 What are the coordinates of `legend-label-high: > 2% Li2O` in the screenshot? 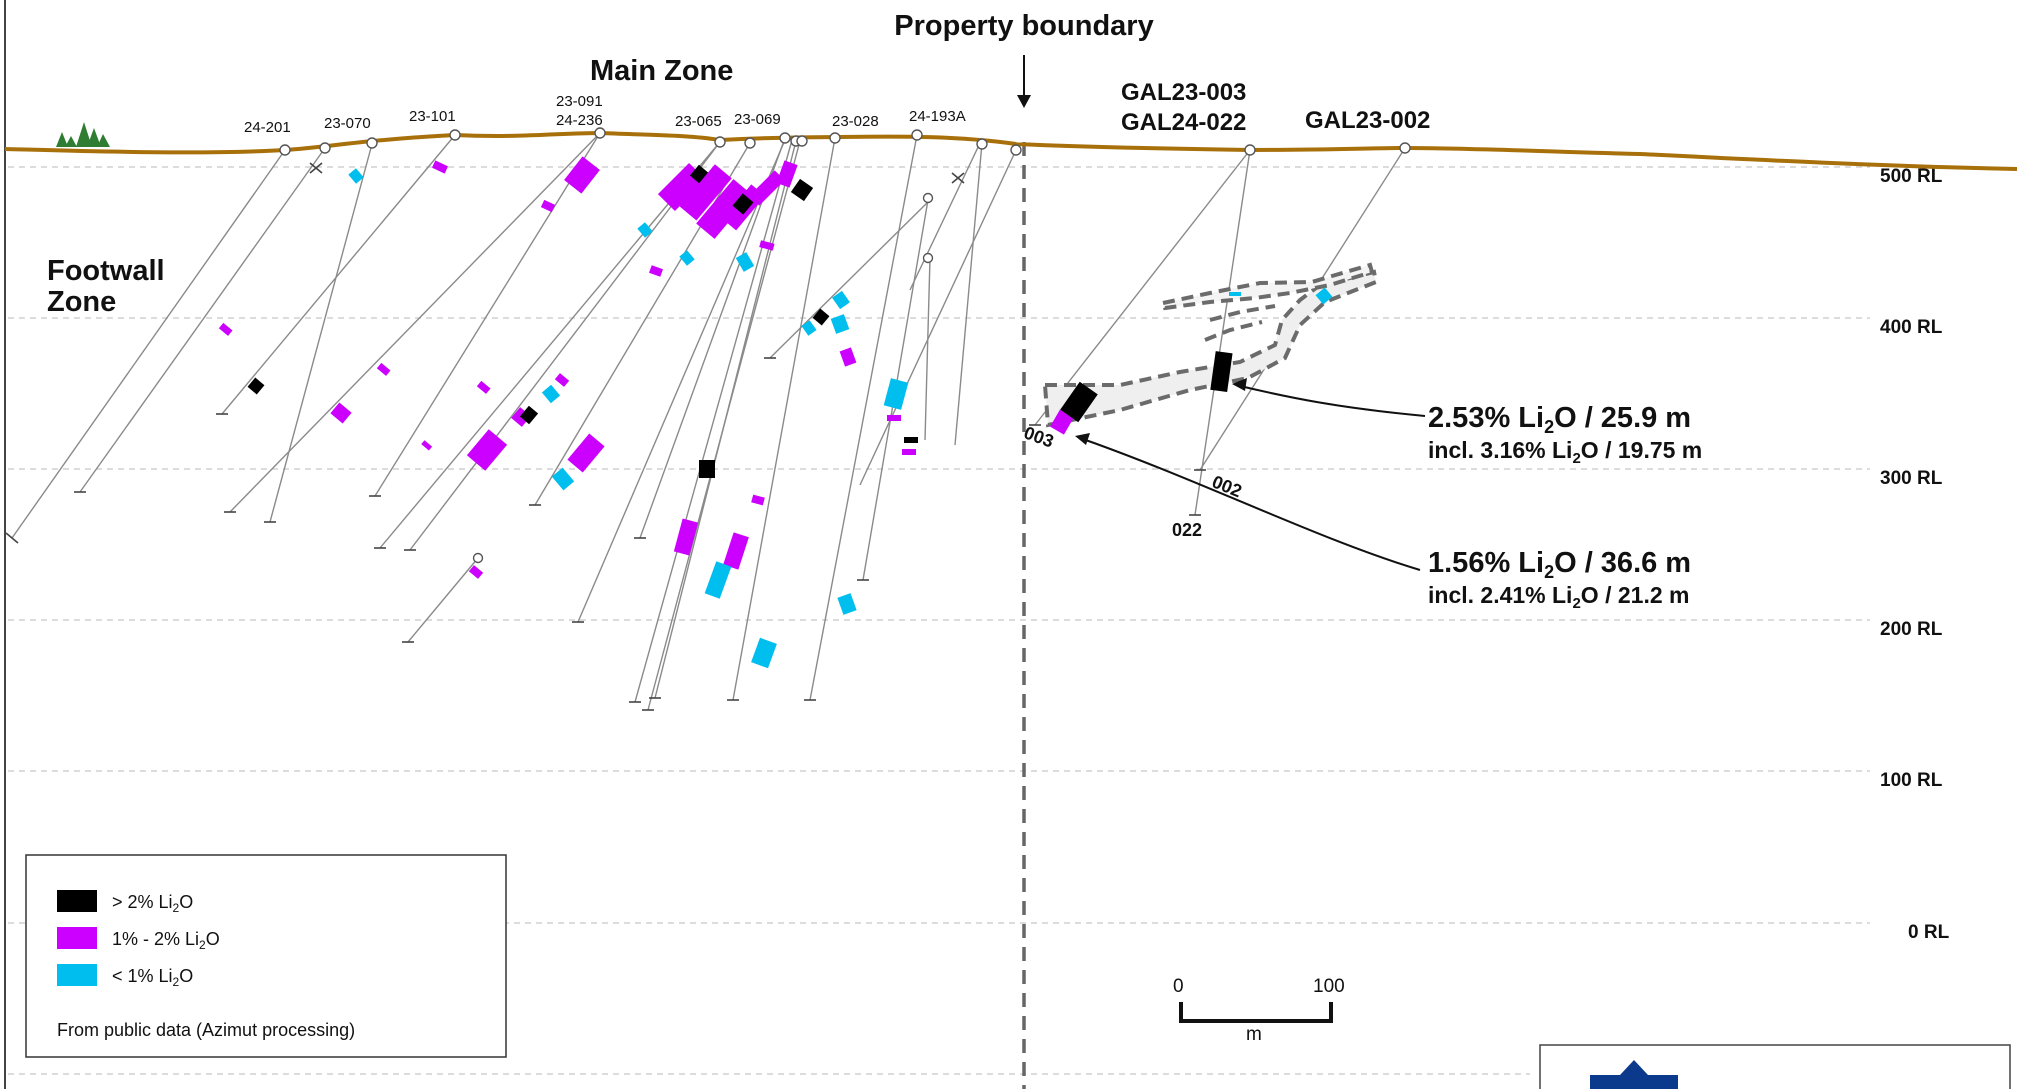 It's located at (152, 903).